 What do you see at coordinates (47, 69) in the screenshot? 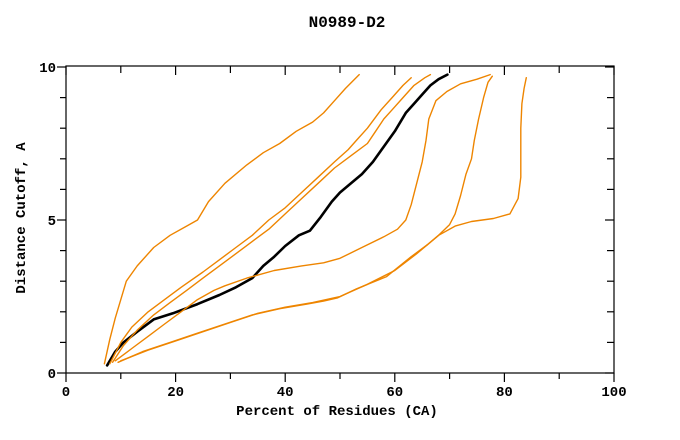
I see `y-tick-label-10: 10` at bounding box center [47, 69].